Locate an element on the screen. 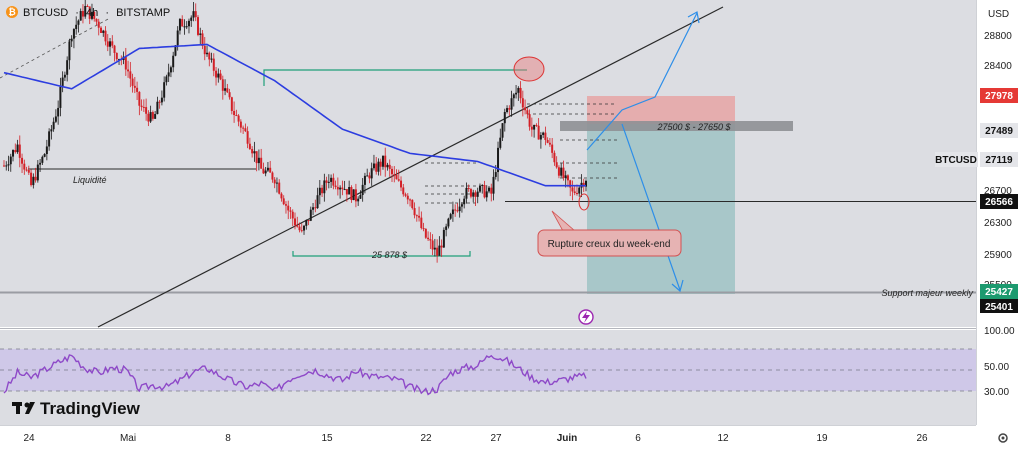 Image resolution: width=1024 pixels, height=449 pixels. settings-icon is located at coordinates (1003, 438).